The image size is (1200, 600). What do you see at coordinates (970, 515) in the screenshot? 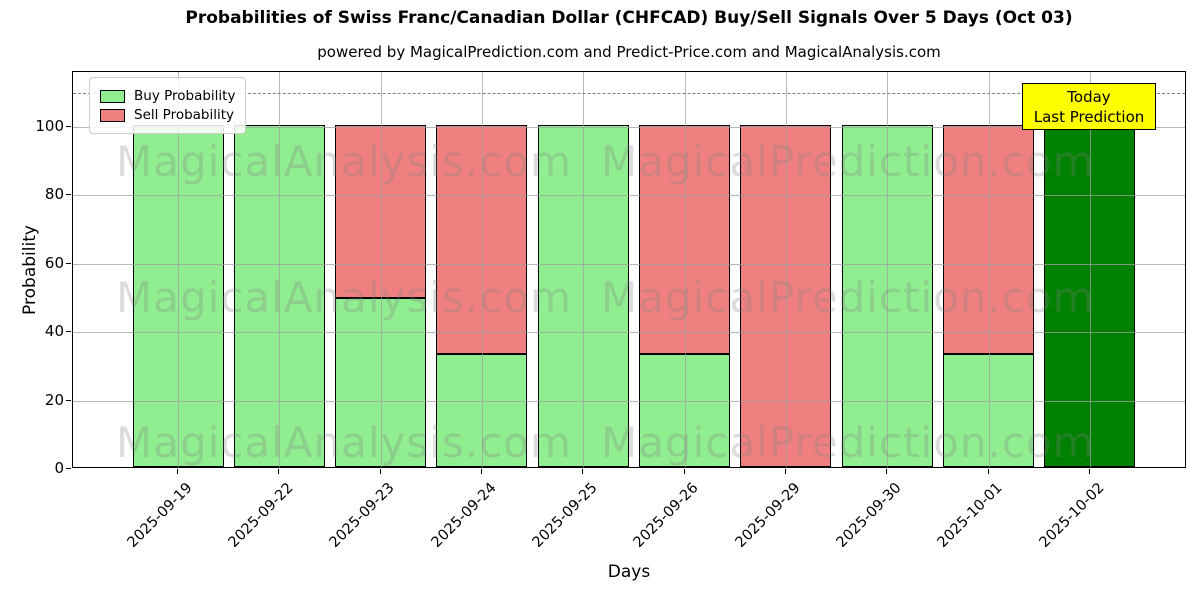
I see `xtick-label-2025-10-01: 2025-10-01` at bounding box center [970, 515].